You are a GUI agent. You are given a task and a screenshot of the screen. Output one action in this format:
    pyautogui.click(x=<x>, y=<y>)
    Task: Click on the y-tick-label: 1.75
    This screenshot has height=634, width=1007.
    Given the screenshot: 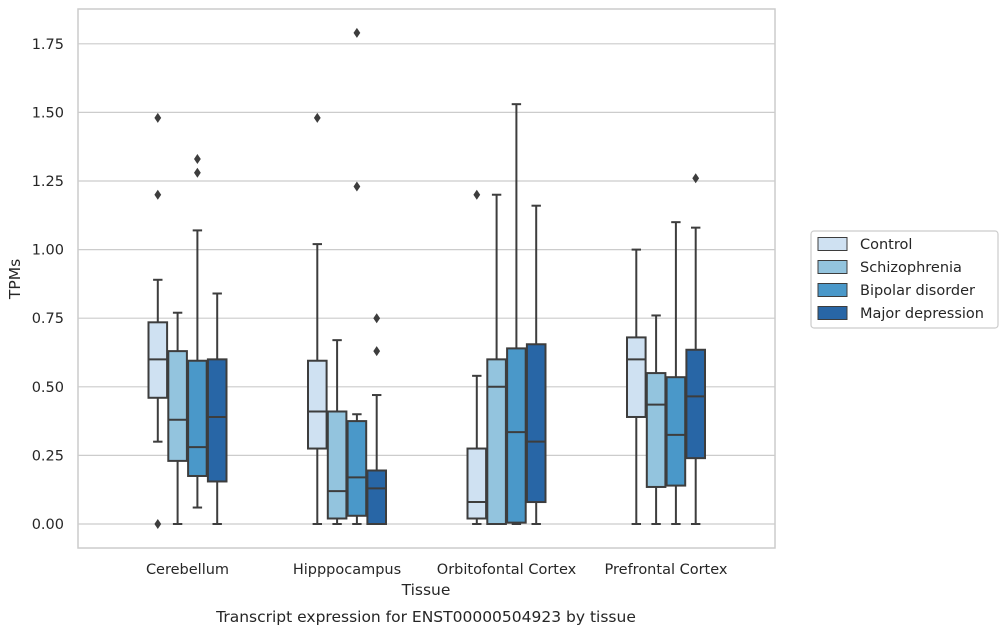 What is the action you would take?
    pyautogui.click(x=48, y=45)
    